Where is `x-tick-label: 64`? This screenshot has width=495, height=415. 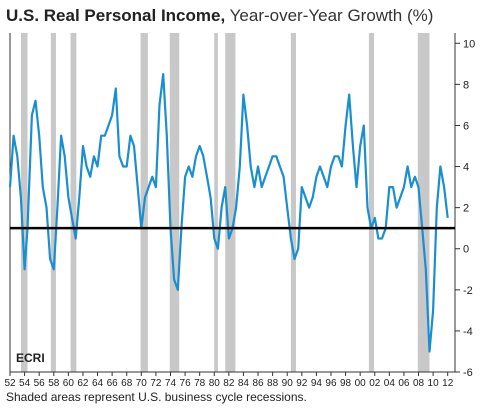 x-tick-label: 64 is located at coordinates (98, 383).